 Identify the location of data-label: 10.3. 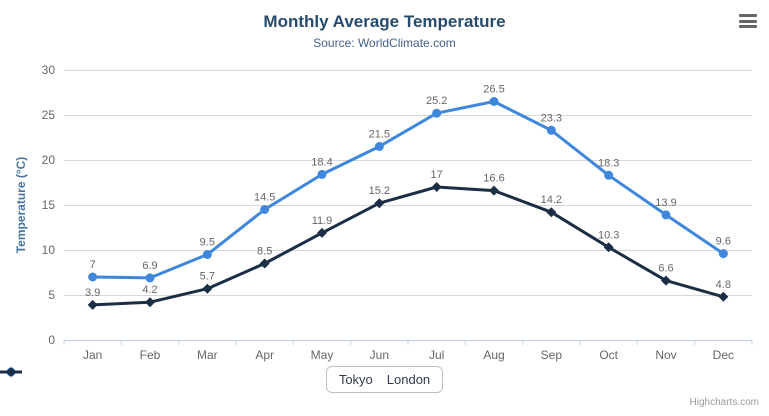
(608, 235).